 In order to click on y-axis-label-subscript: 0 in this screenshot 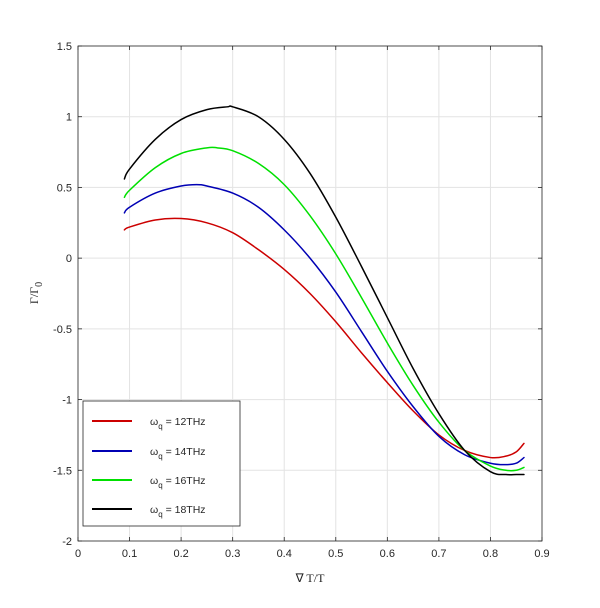, I will do `click(39, 284)`.